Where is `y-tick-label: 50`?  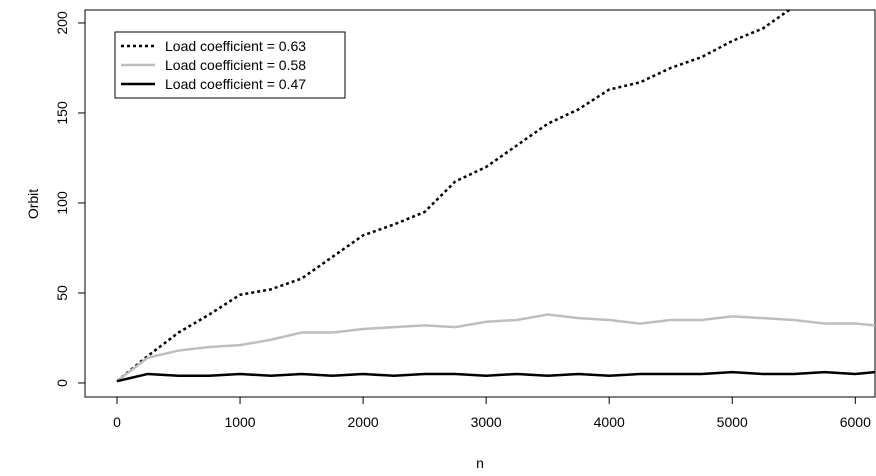
y-tick-label: 50 is located at coordinates (62, 293).